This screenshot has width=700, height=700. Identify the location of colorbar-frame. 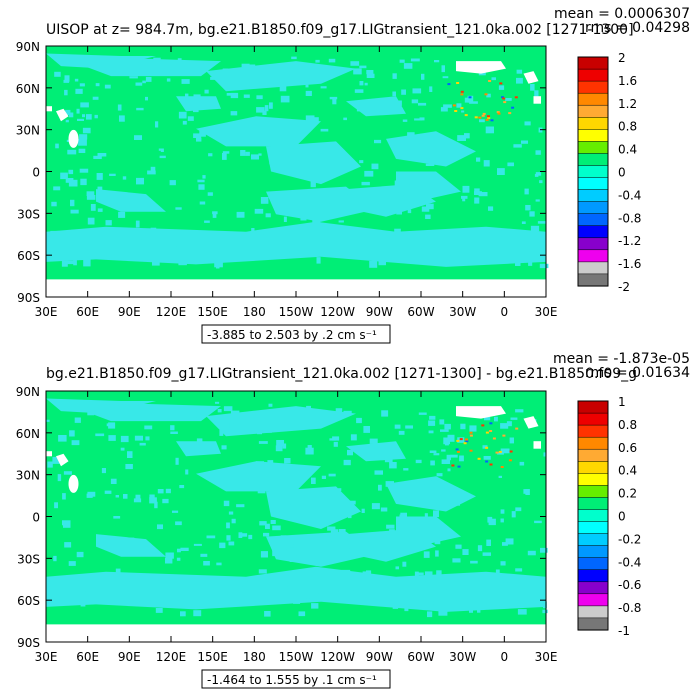
(593, 171).